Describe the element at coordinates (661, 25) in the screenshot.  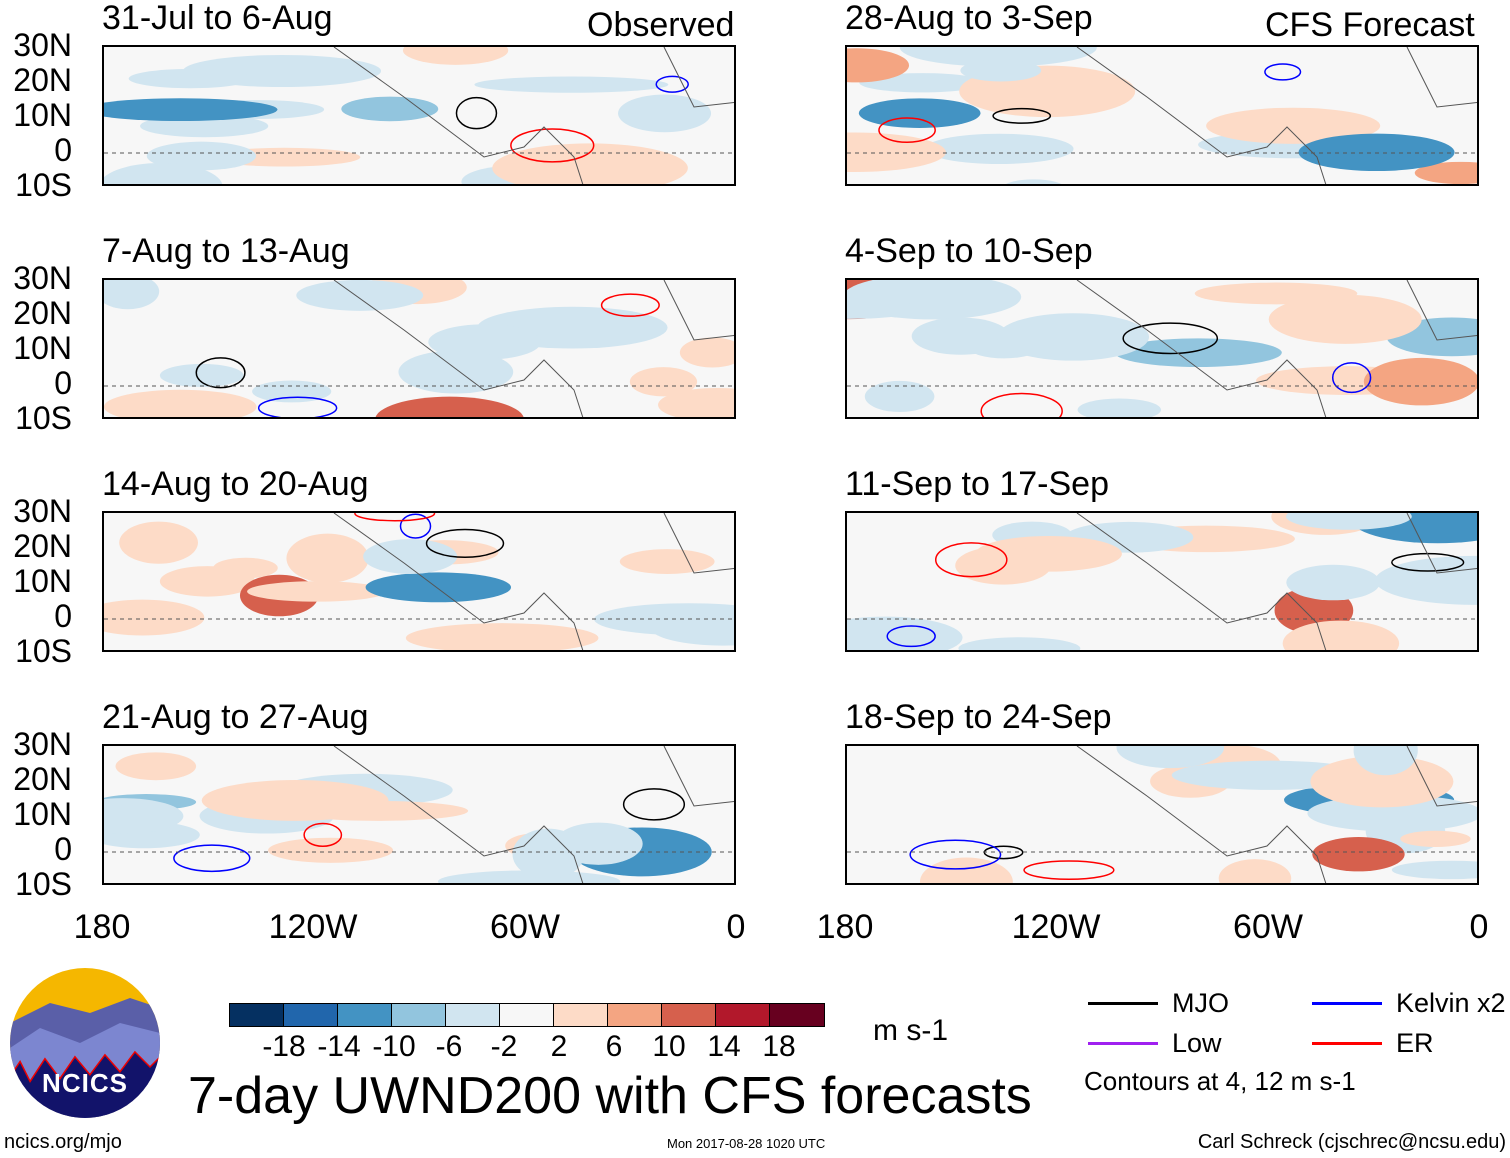
I see `observed-label: Observed` at that location.